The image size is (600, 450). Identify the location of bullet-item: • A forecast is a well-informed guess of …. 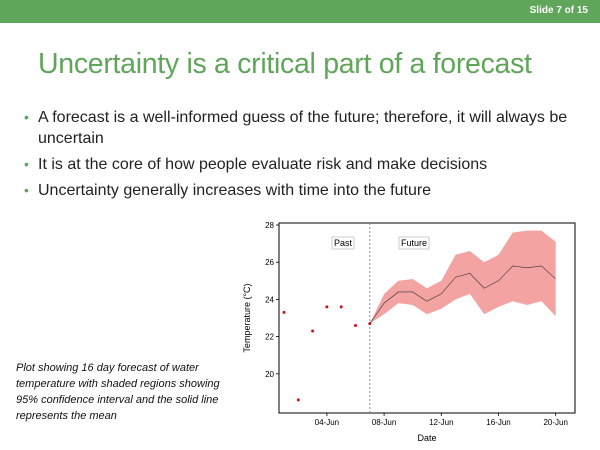
(304, 128).